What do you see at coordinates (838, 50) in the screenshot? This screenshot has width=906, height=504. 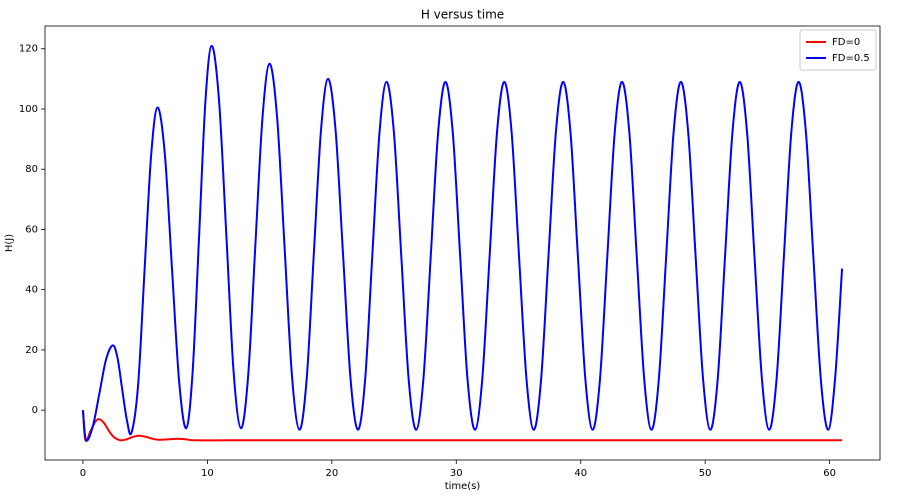 I see `legend-box` at bounding box center [838, 50].